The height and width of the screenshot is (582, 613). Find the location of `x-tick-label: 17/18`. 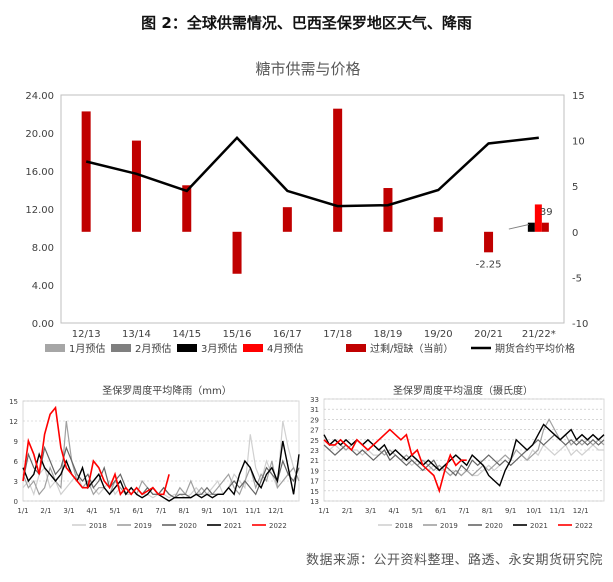

x-tick-label: 17/18 is located at coordinates (337, 334).